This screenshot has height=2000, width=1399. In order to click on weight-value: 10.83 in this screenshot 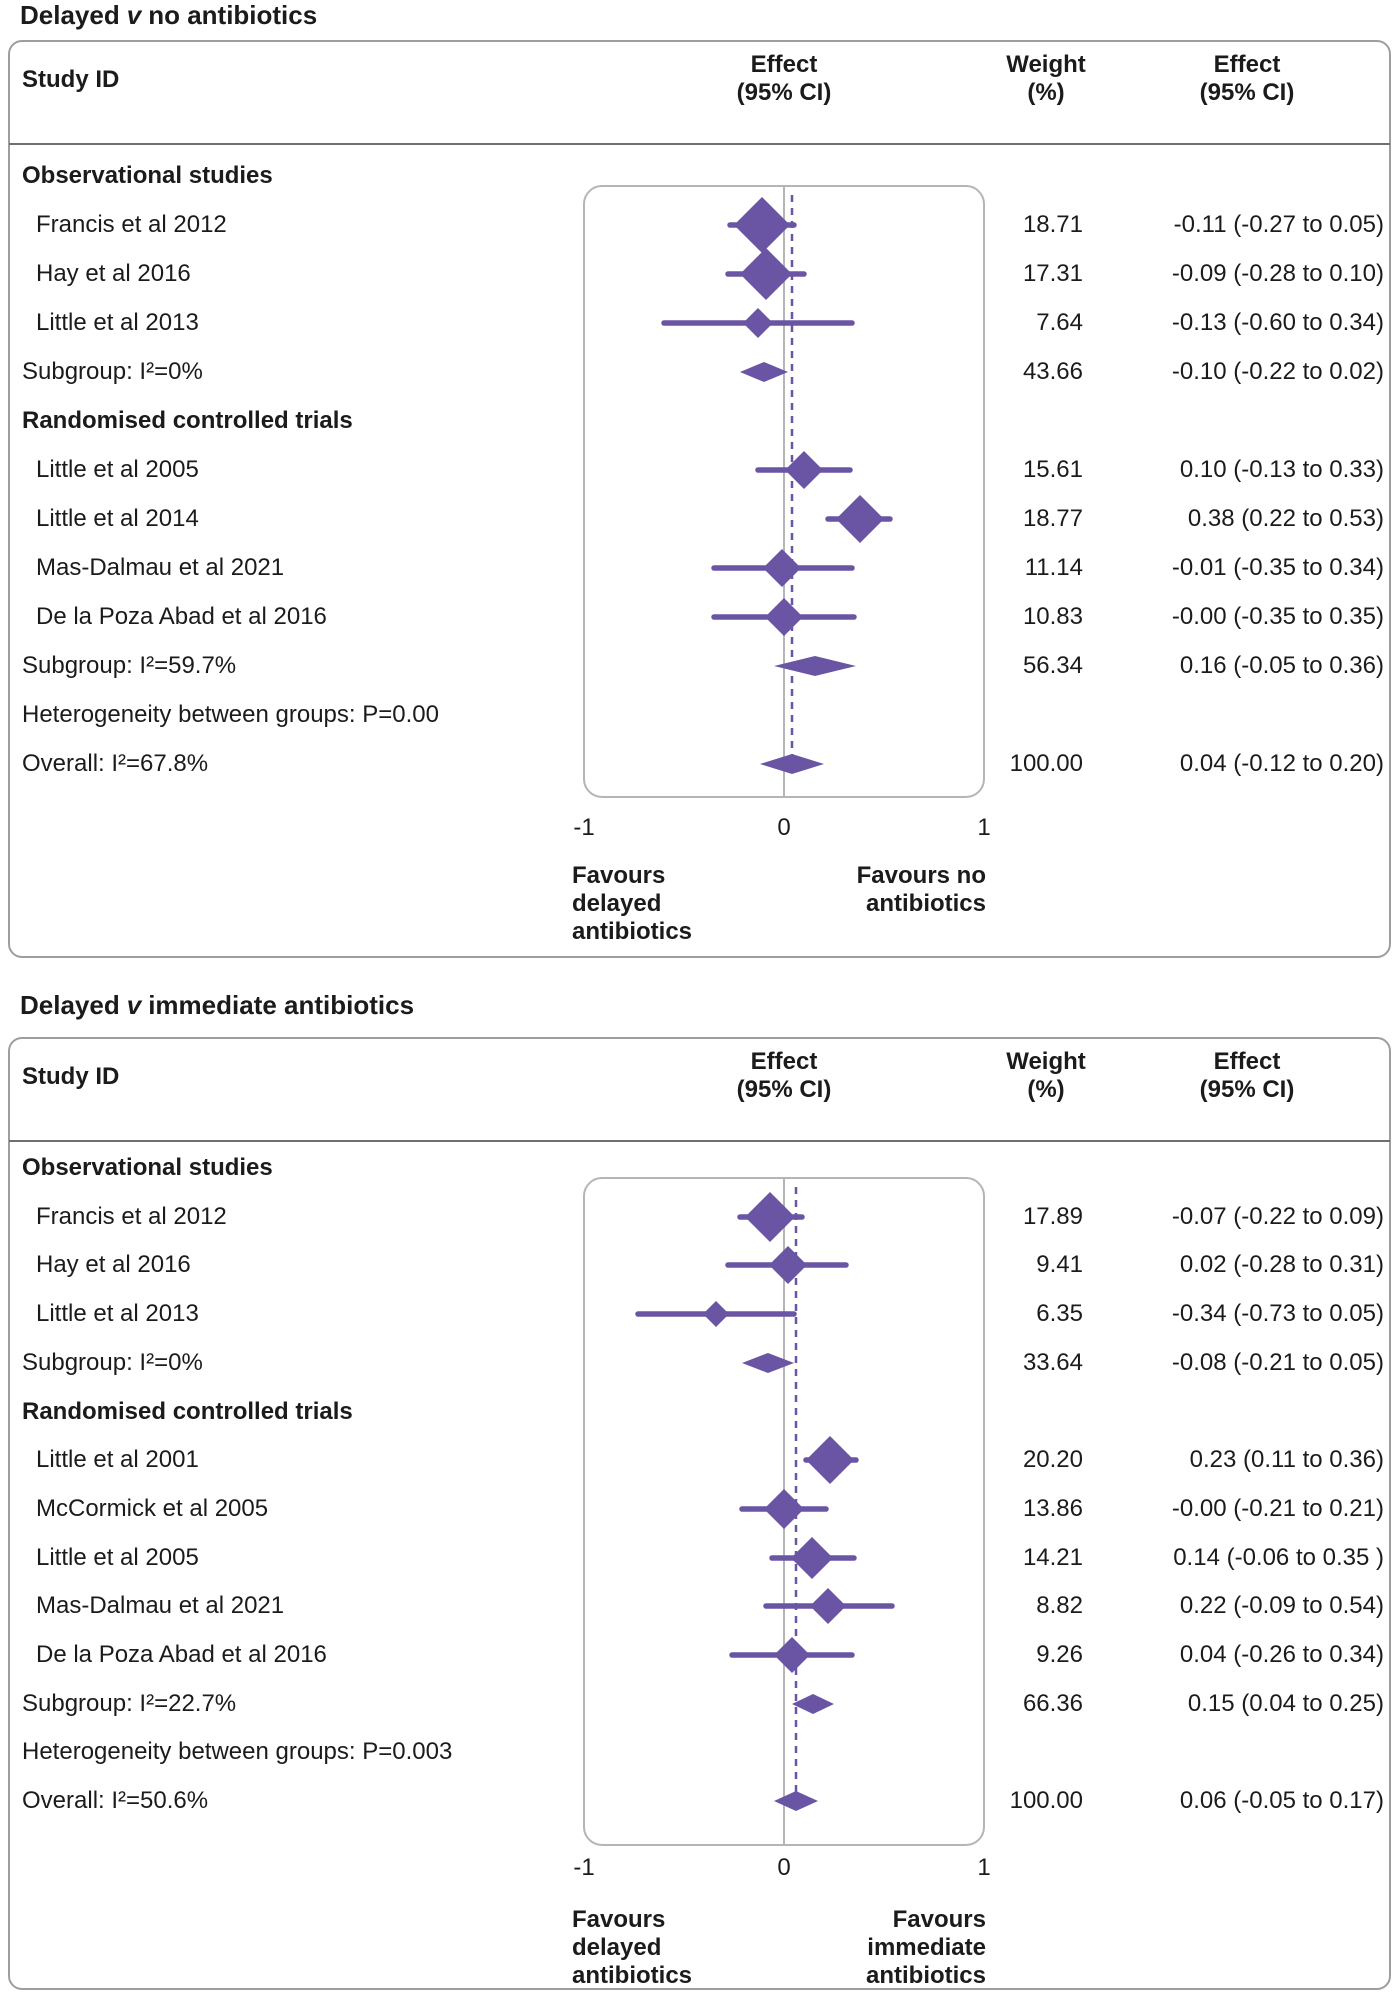, I will do `click(1052, 616)`.